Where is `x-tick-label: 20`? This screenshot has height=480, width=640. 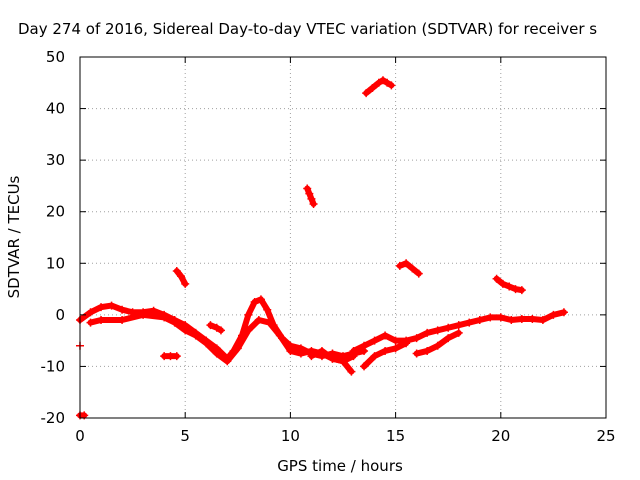 x-tick-label: 20 is located at coordinates (500, 436).